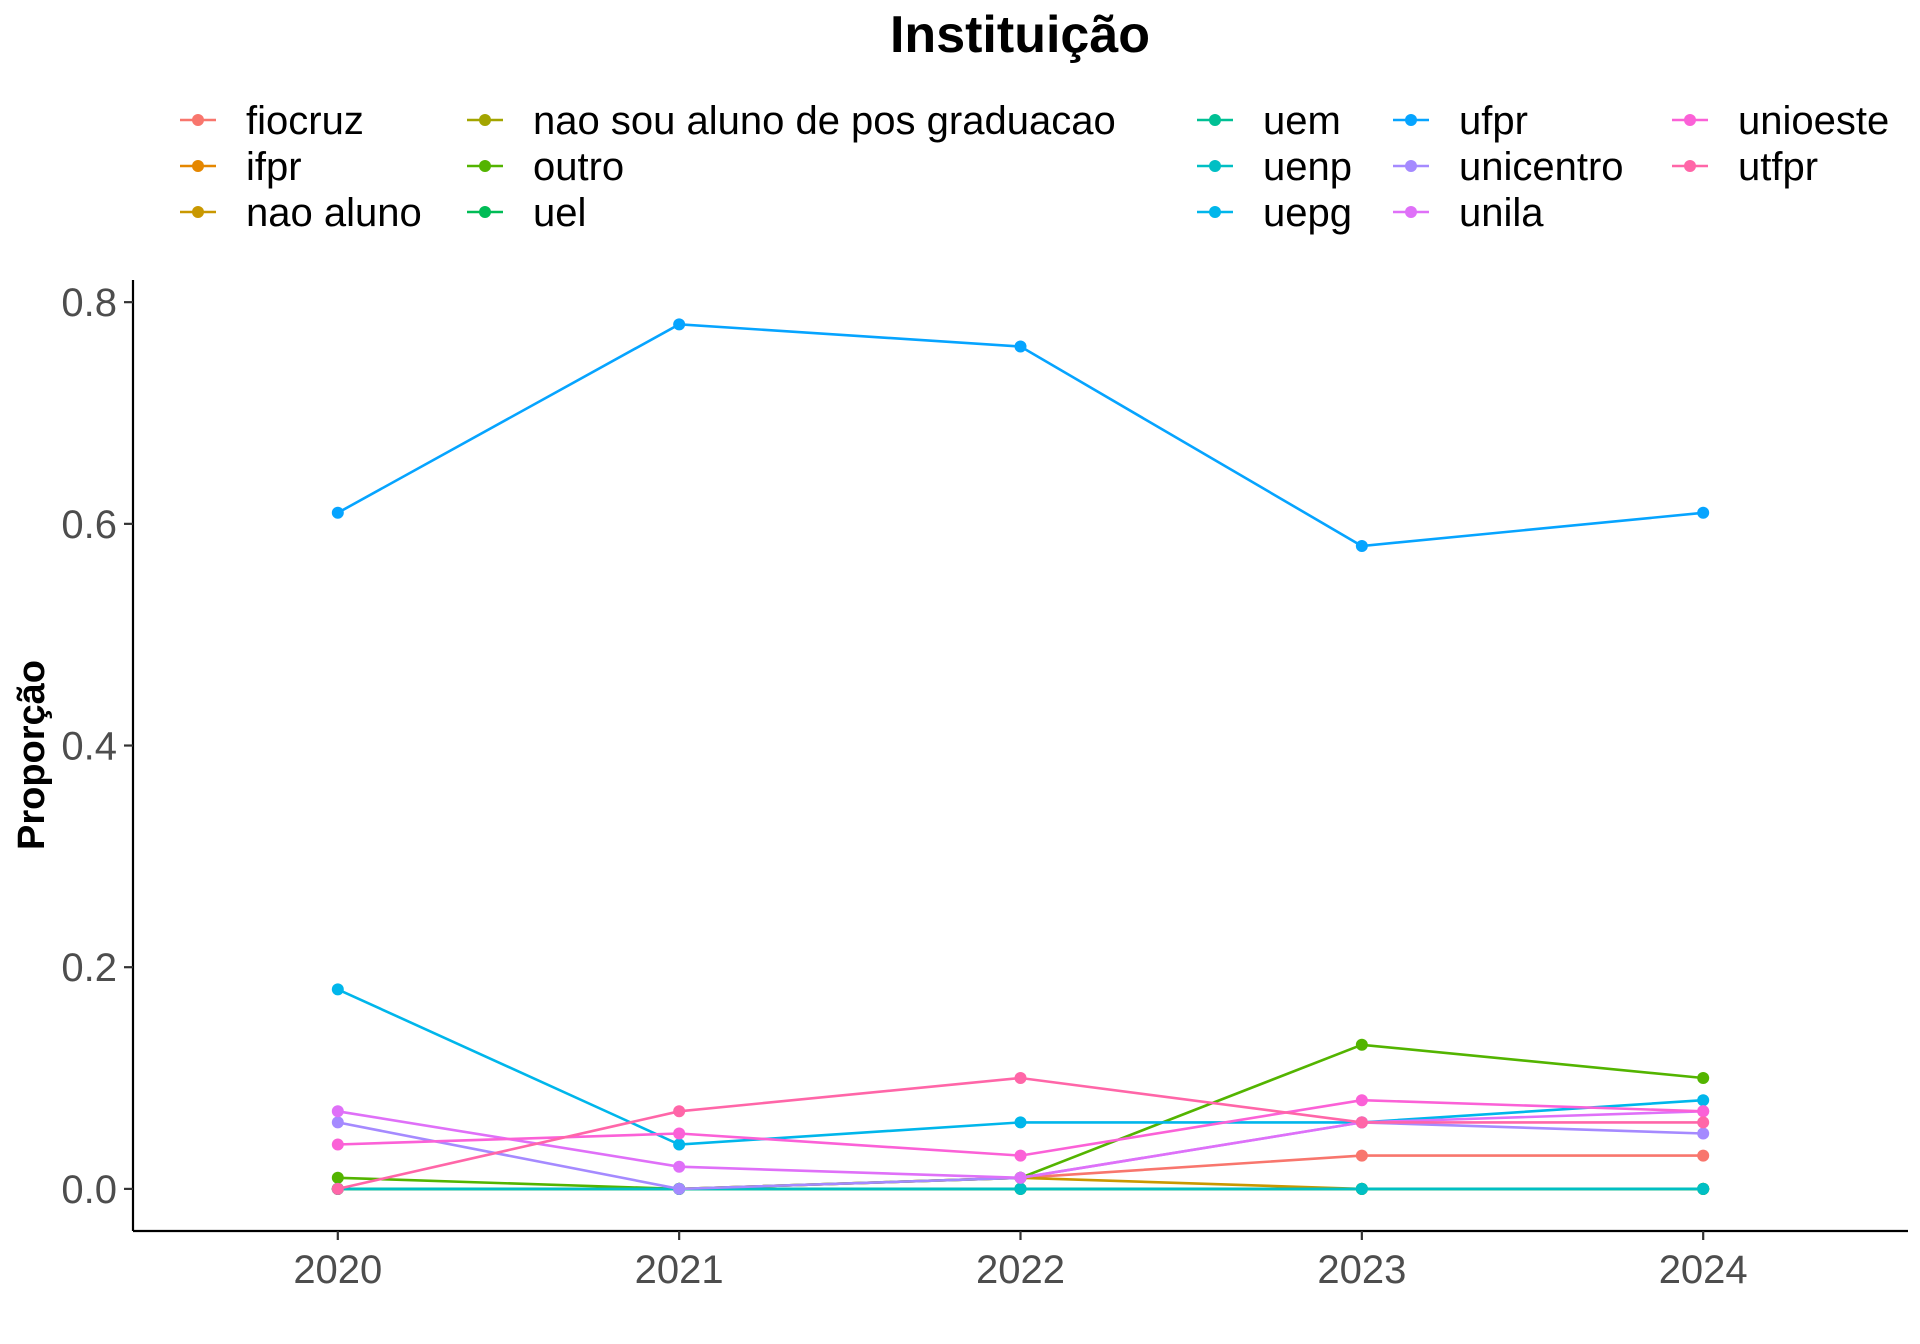  Describe the element at coordinates (89, 525) in the screenshot. I see `y-tick-label: 0.6` at that location.